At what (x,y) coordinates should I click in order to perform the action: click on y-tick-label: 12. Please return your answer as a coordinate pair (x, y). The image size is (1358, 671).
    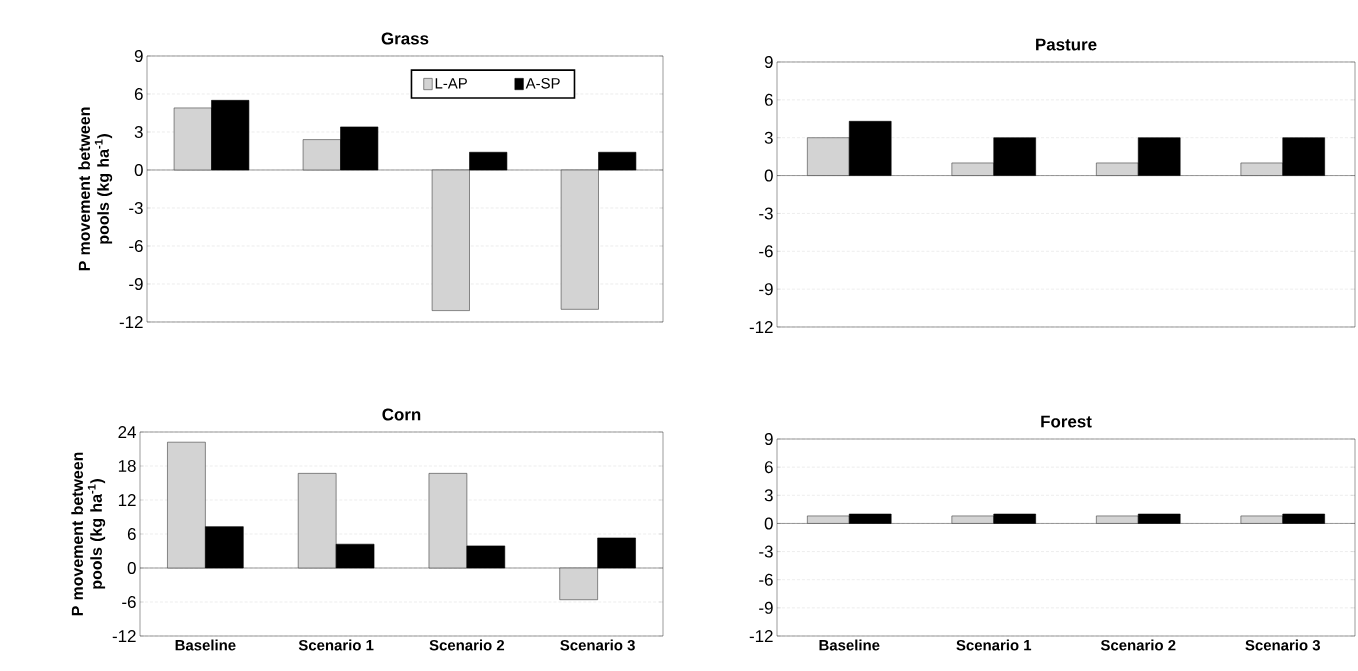
    Looking at the image, I should click on (127, 500).